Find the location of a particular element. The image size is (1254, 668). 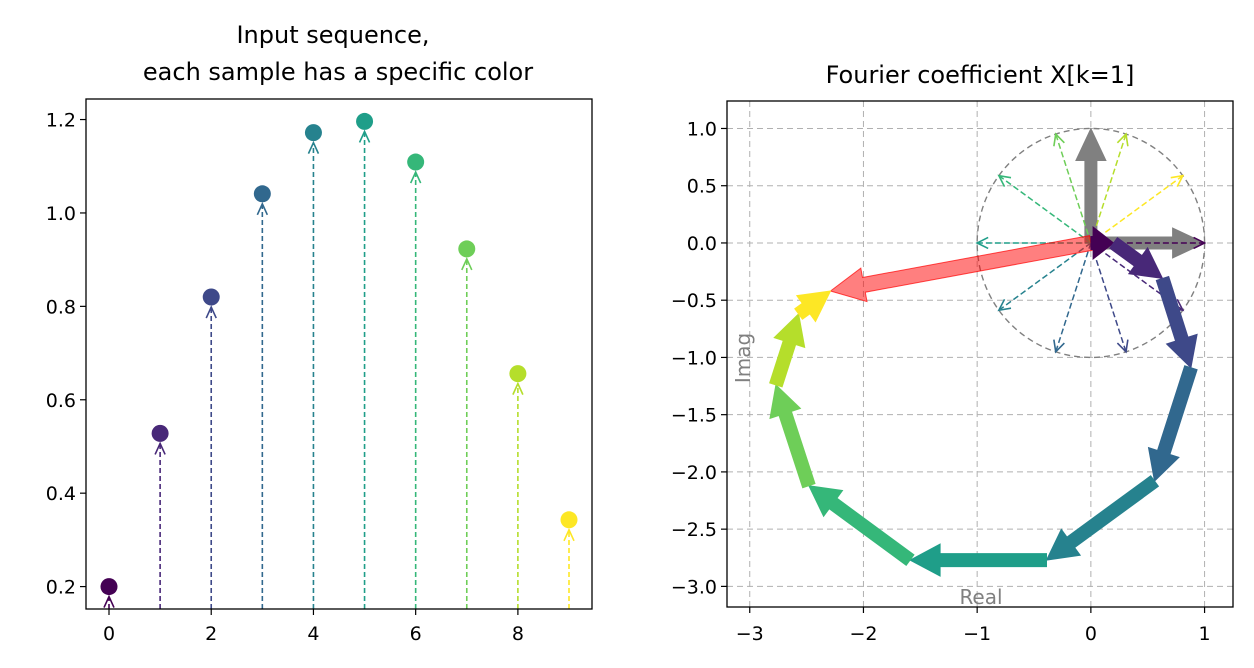

y-tick-label: −2.0 is located at coordinates (694, 473).